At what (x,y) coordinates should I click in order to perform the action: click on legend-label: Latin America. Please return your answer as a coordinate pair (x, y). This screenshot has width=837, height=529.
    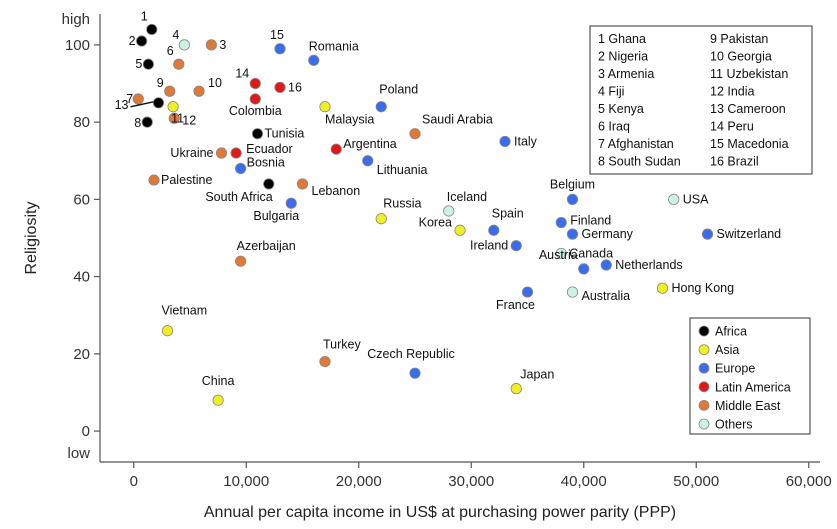
    Looking at the image, I should click on (753, 387).